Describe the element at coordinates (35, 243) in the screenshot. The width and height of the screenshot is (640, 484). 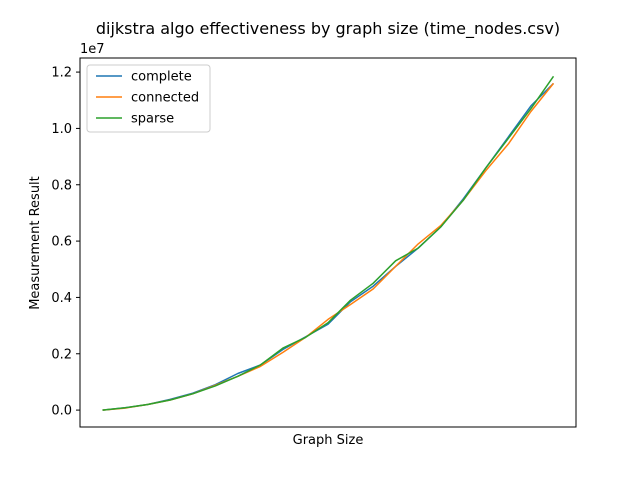
I see `y-axis-label: Measurement Result` at that location.